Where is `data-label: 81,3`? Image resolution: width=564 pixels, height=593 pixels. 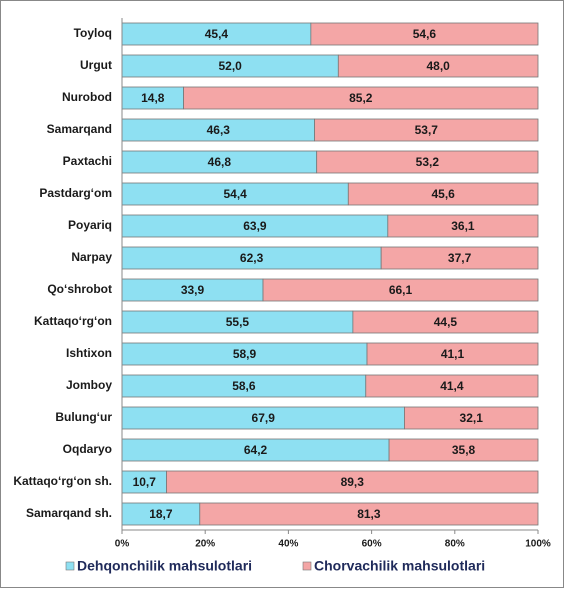 data-label: 81,3 is located at coordinates (369, 514).